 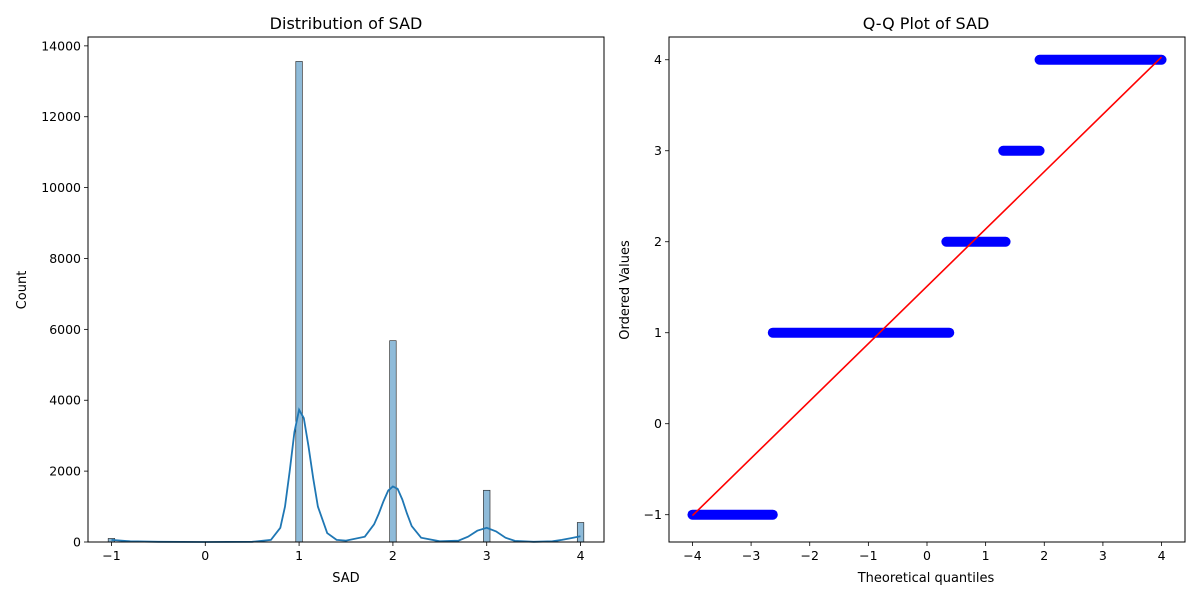 What do you see at coordinates (22, 290) in the screenshot?
I see `histogram-ylabel: Count` at bounding box center [22, 290].